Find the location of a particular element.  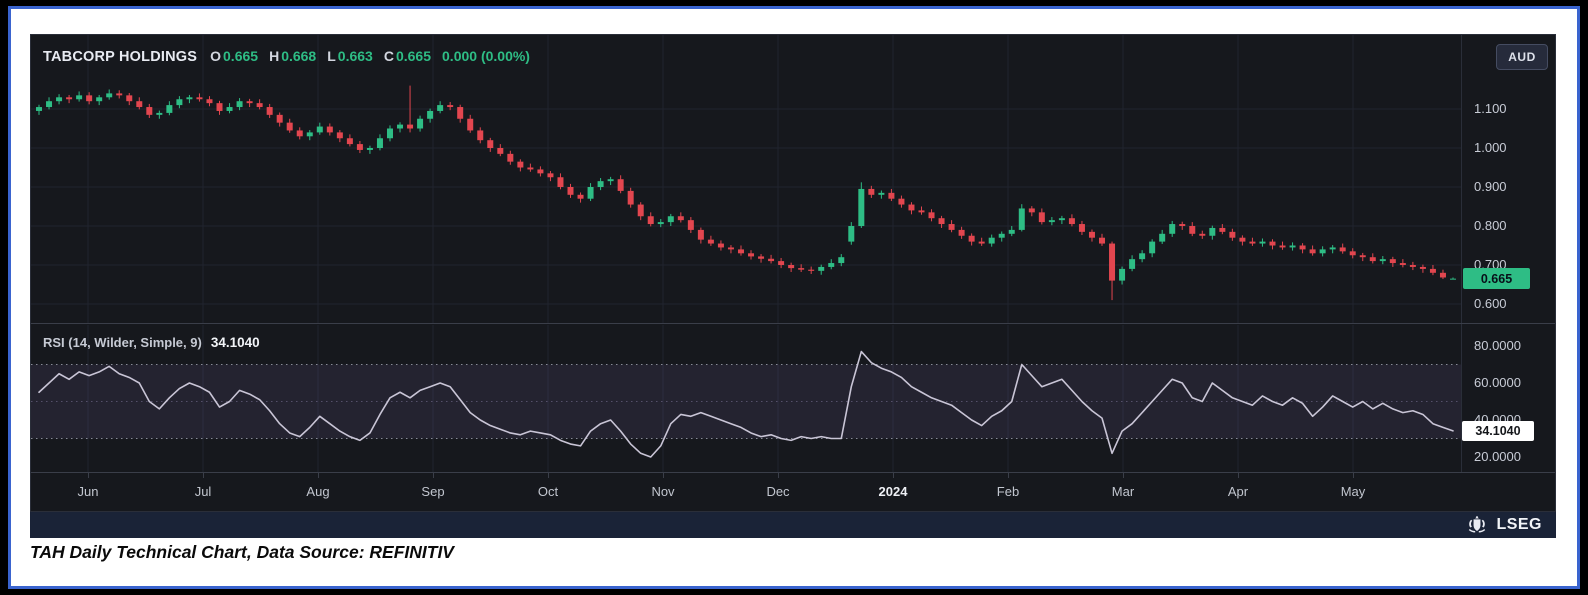

price-axis-label: 1.000 is located at coordinates (1490, 147).